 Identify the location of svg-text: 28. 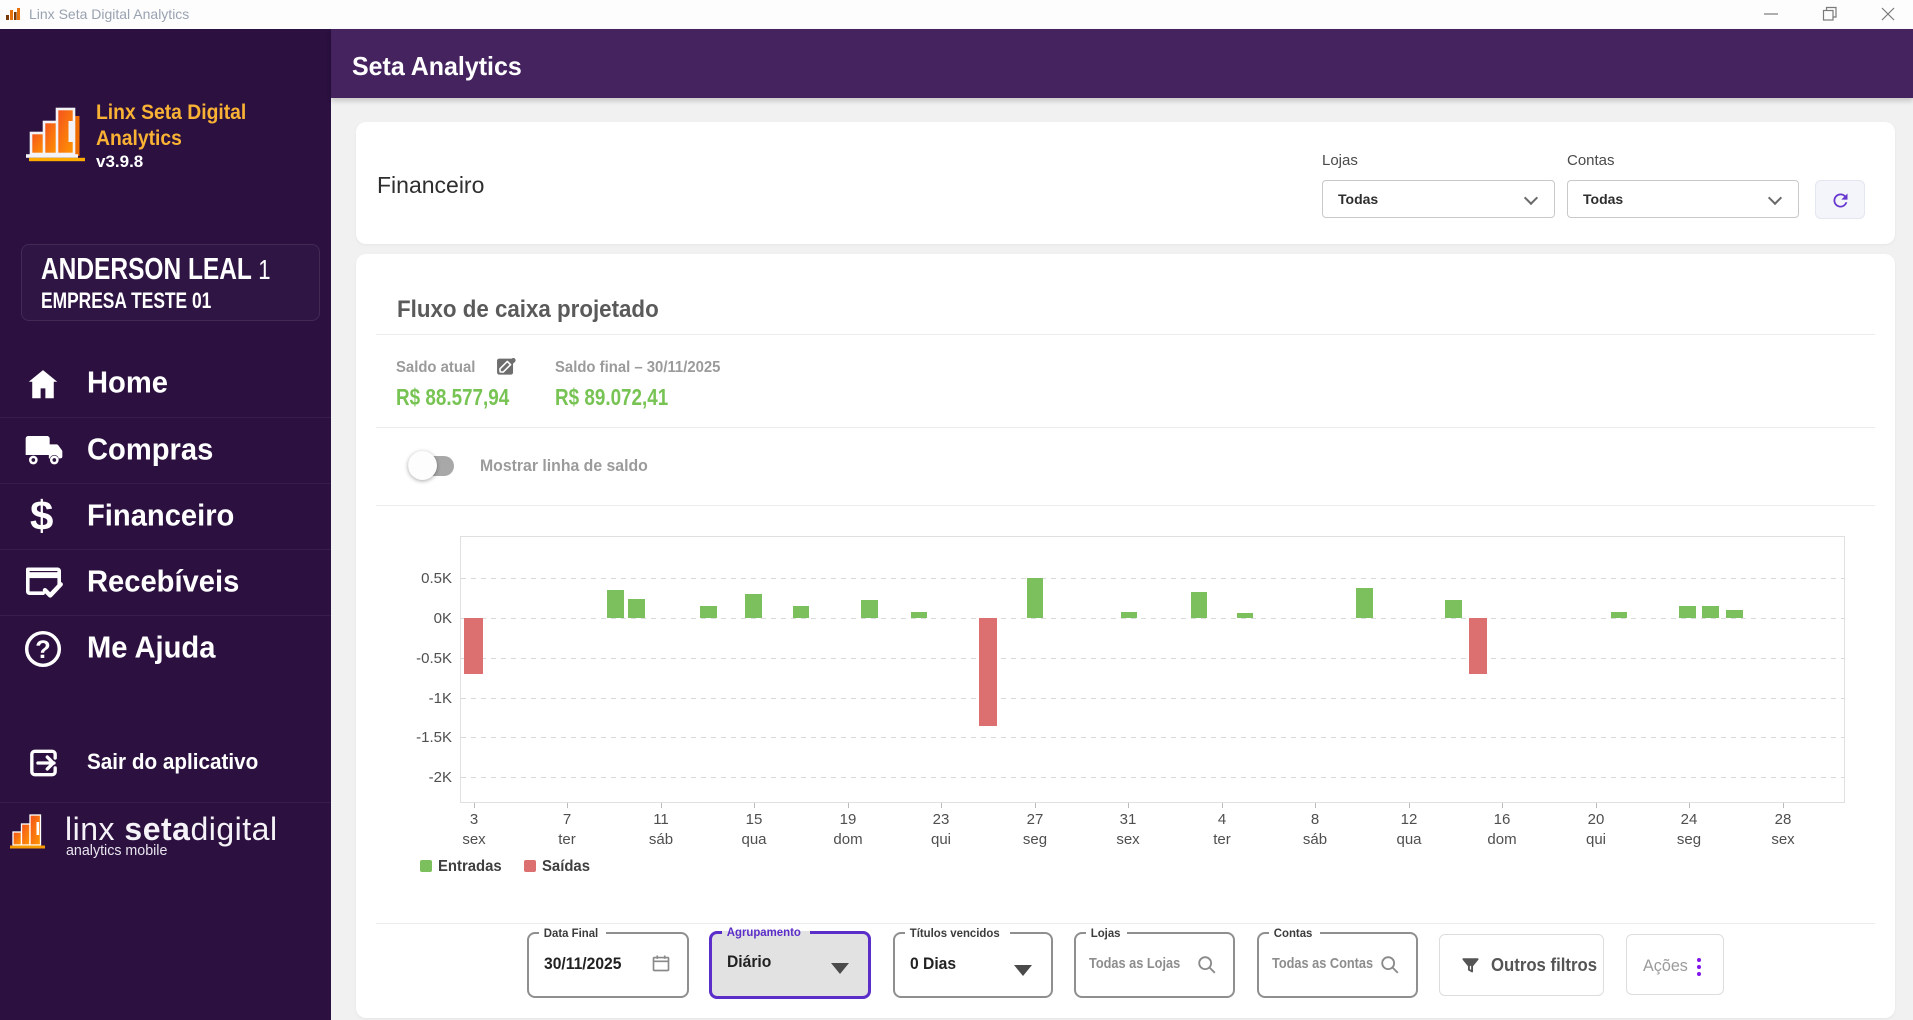
(1783, 819).